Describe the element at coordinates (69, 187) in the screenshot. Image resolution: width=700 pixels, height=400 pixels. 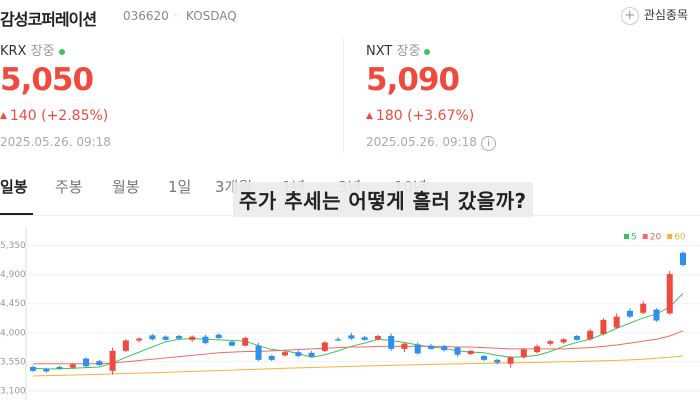
I see `tab: 주봉` at that location.